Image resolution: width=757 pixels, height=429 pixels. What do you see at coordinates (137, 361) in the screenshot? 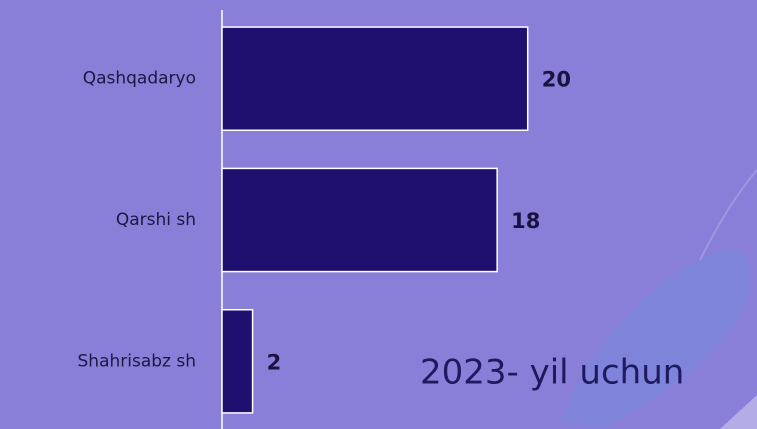
I see `category-label: Shahrisabz sh` at bounding box center [137, 361].